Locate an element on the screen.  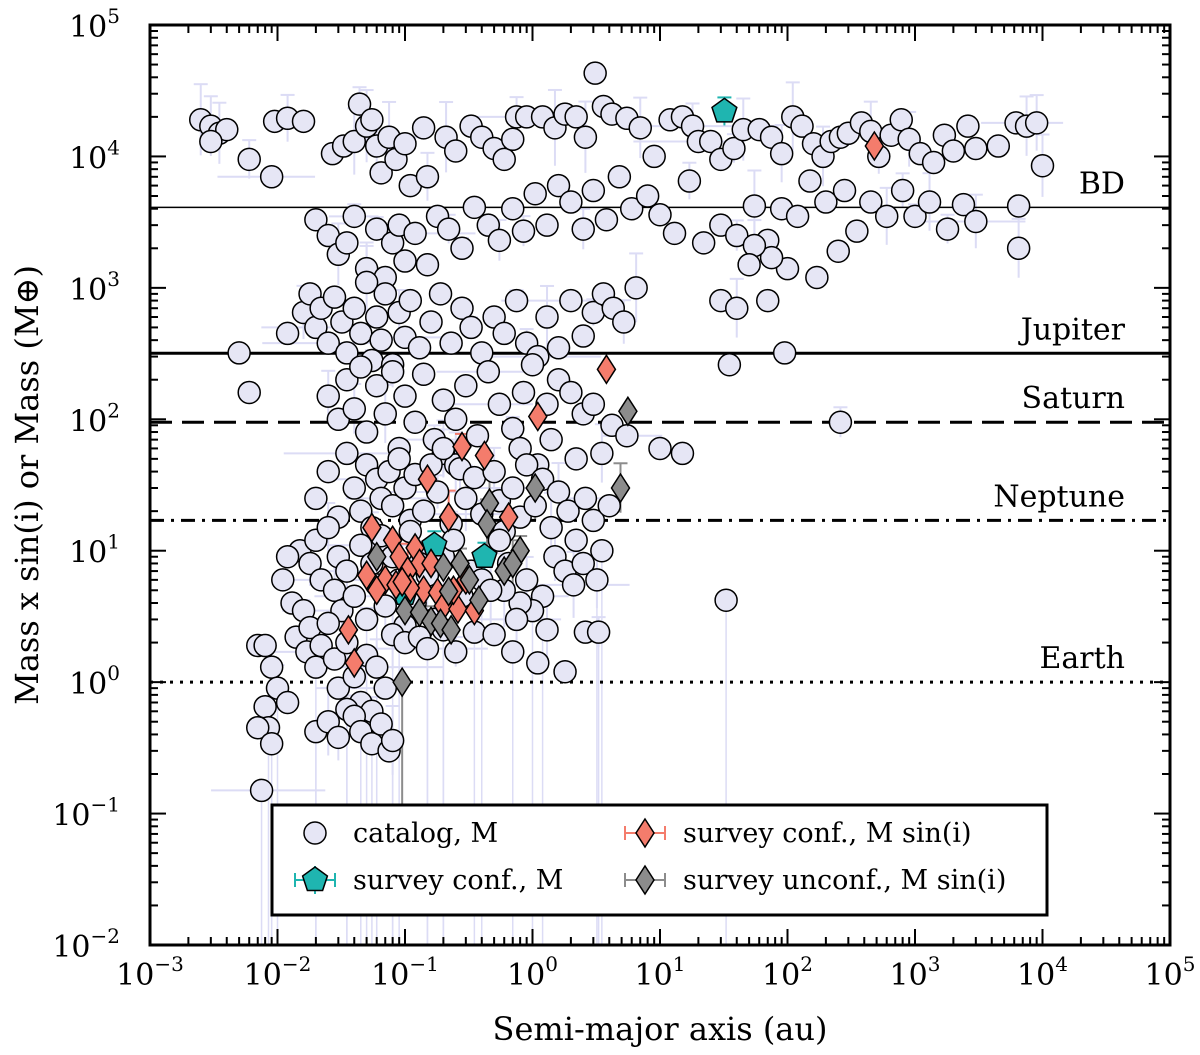
y-tick-label: 10⁵ is located at coordinates (94, 24).